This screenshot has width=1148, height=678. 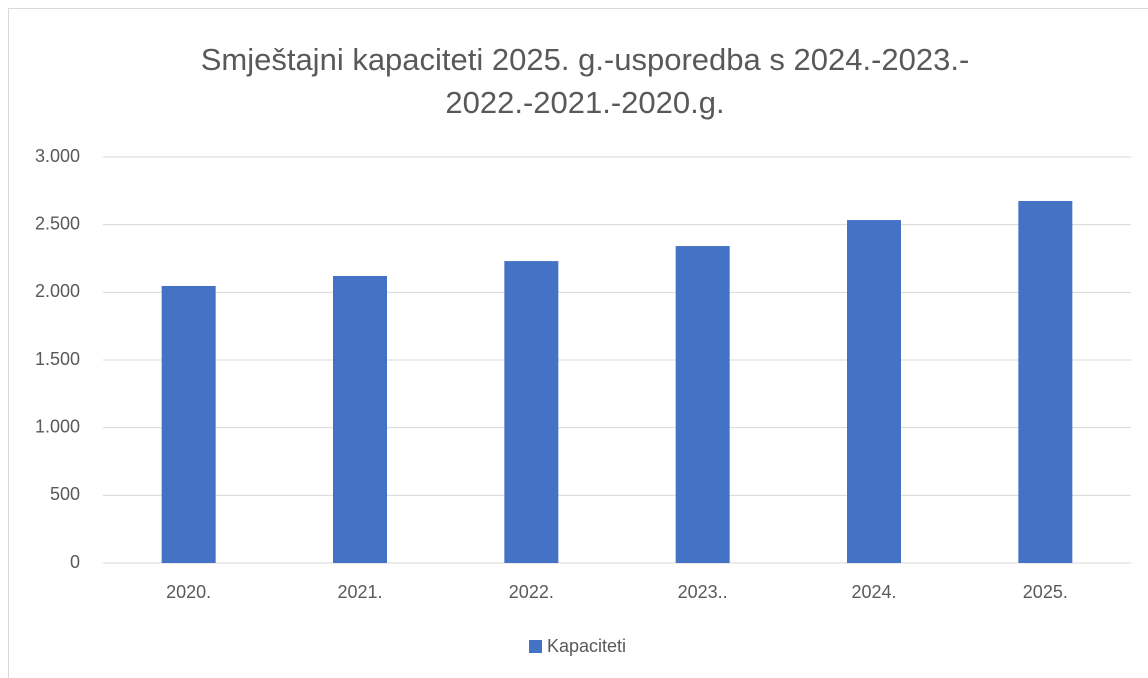 I want to click on x-tick-label: 2023.., so click(x=703, y=592).